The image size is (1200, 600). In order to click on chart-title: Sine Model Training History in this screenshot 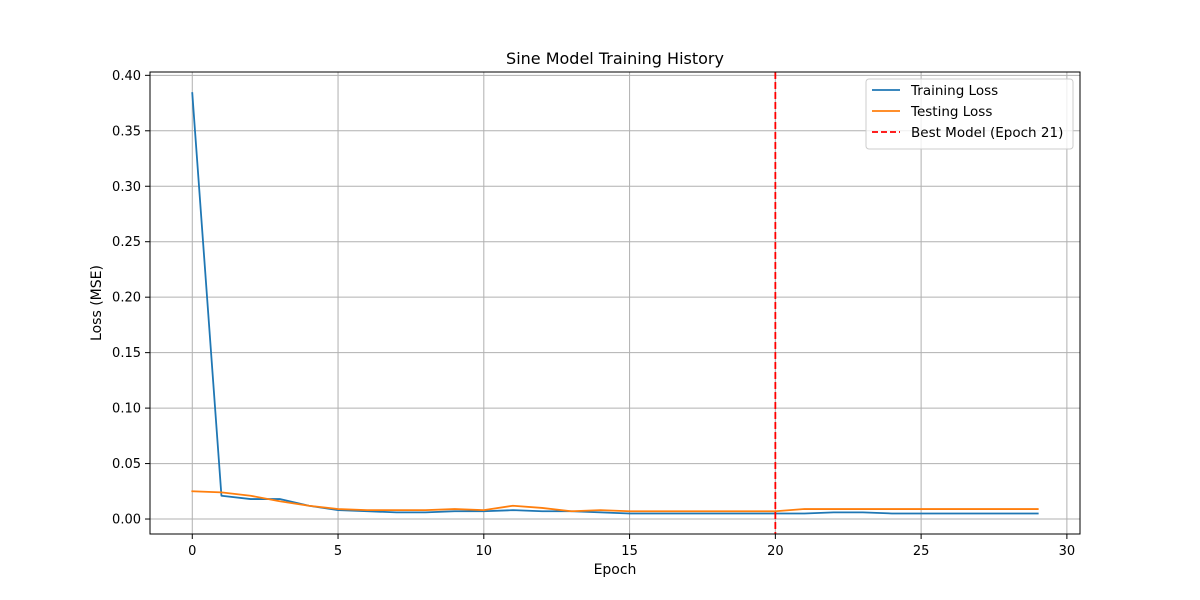, I will do `click(615, 58)`.